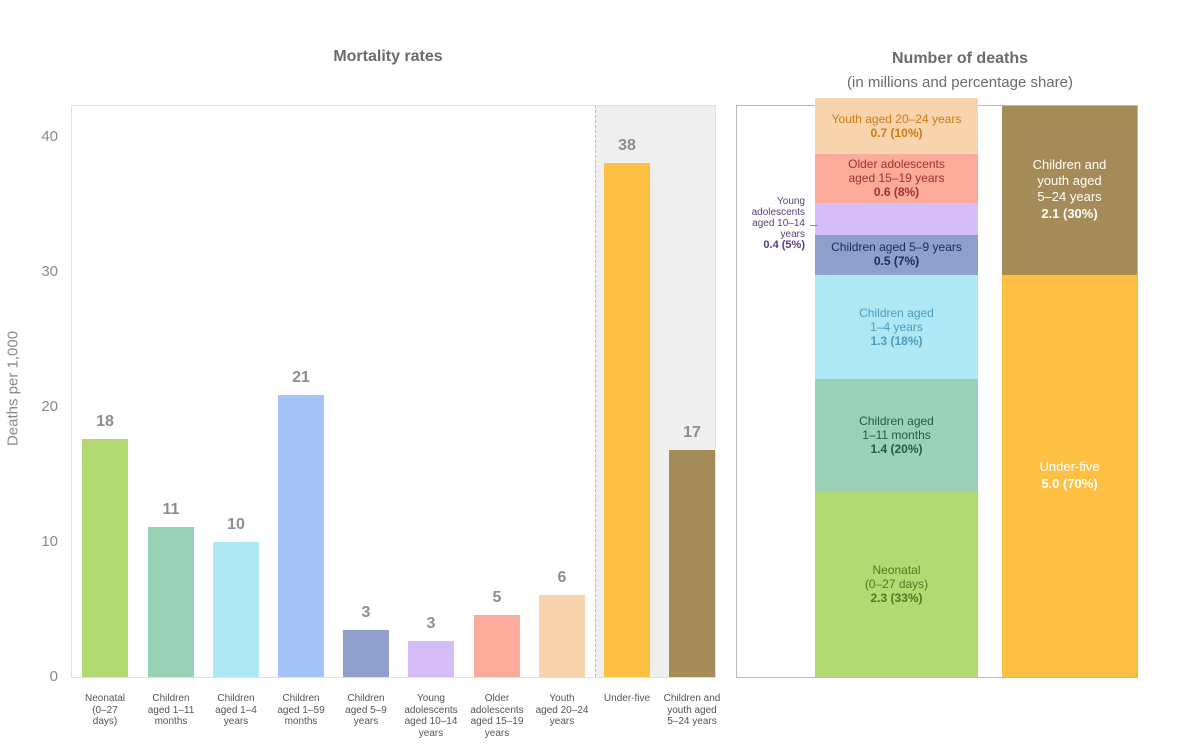 The image size is (1183, 744). What do you see at coordinates (497, 716) in the screenshot?
I see `x-category-label: Older adolescents aged 15–19 years` at bounding box center [497, 716].